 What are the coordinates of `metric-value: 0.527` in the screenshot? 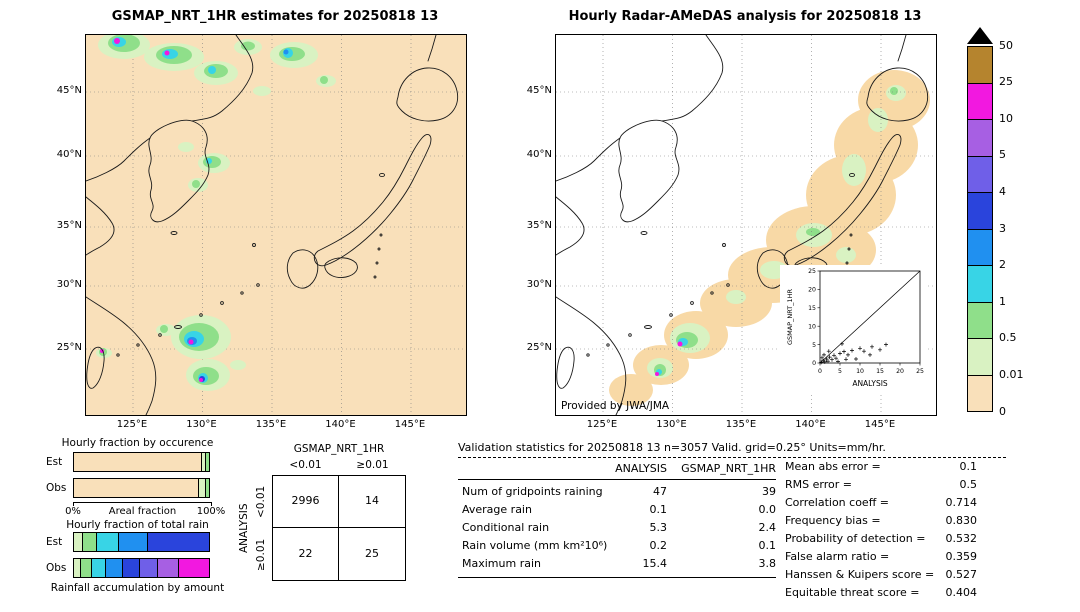 It's located at (961, 575).